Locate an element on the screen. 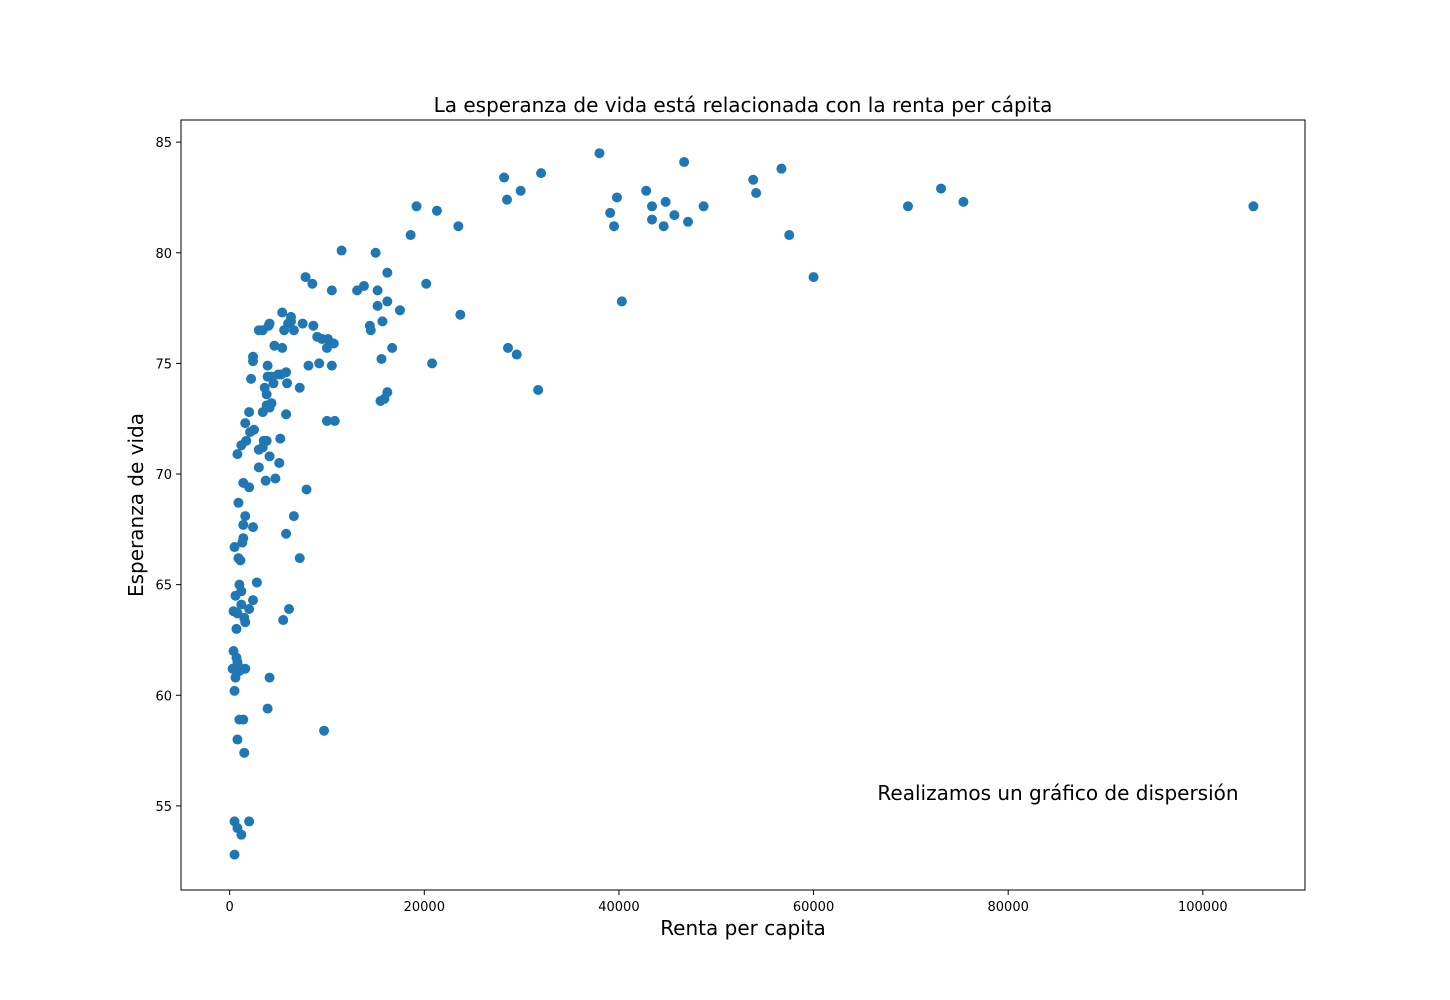 The width and height of the screenshot is (1450, 1000). y-tick-label: 70 is located at coordinates (163, 475).